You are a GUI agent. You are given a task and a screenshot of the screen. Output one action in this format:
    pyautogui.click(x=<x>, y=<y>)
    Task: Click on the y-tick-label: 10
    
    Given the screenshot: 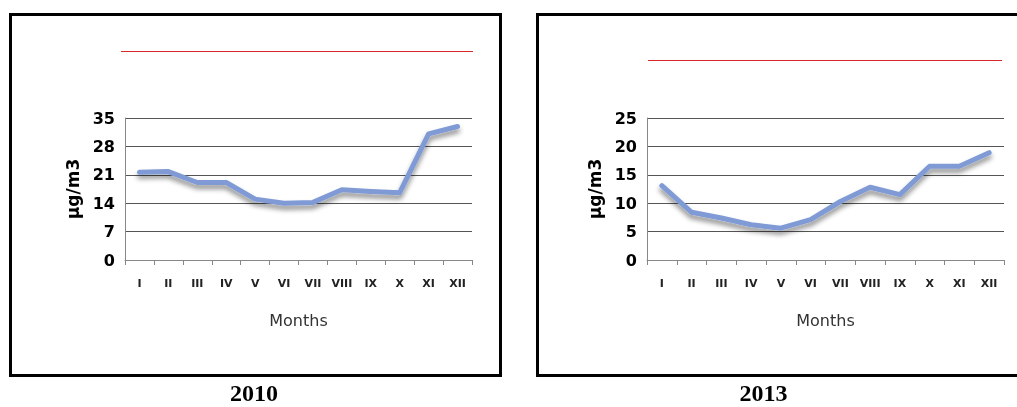 What is the action you would take?
    pyautogui.click(x=625, y=203)
    